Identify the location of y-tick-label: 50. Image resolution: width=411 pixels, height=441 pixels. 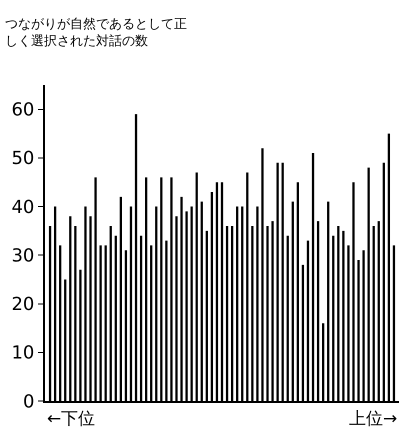
(22, 159).